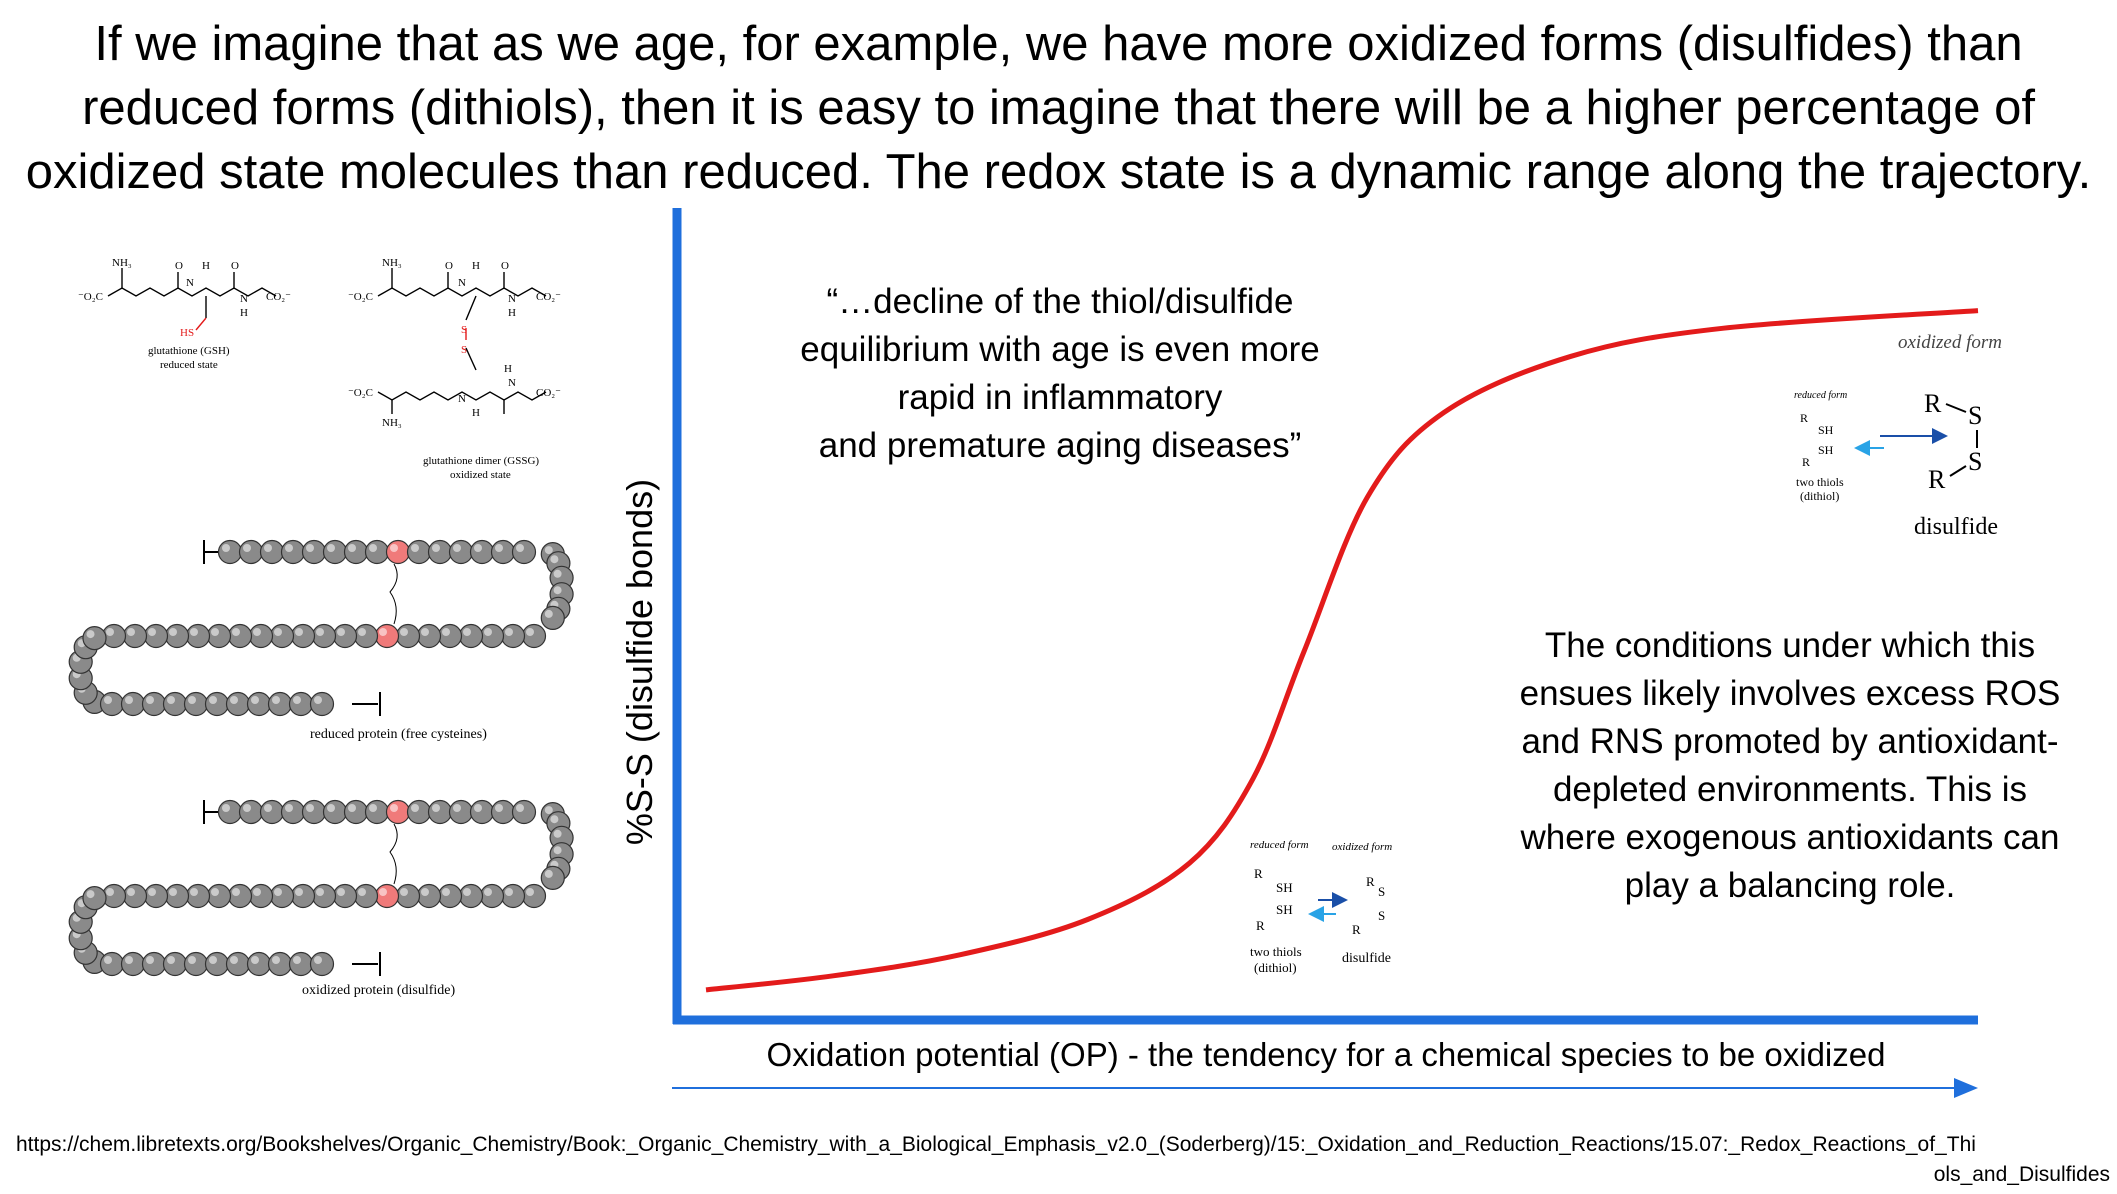 This screenshot has height=1194, width=2117. What do you see at coordinates (512, 299) in the screenshot?
I see `gssg-n2: N` at bounding box center [512, 299].